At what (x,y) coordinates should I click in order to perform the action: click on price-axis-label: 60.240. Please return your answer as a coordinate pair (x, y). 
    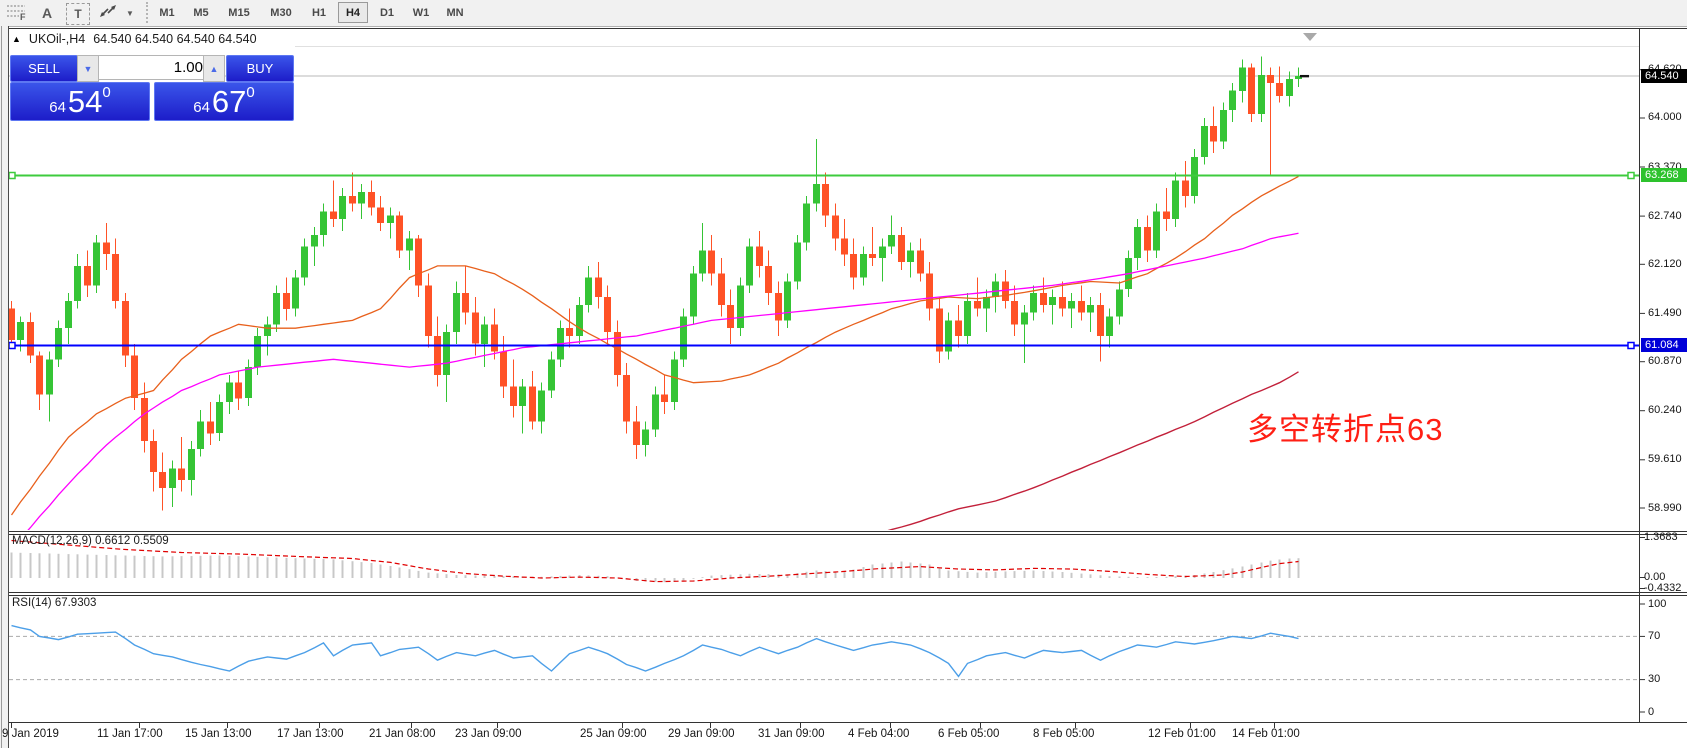
    Looking at the image, I should click on (1665, 410).